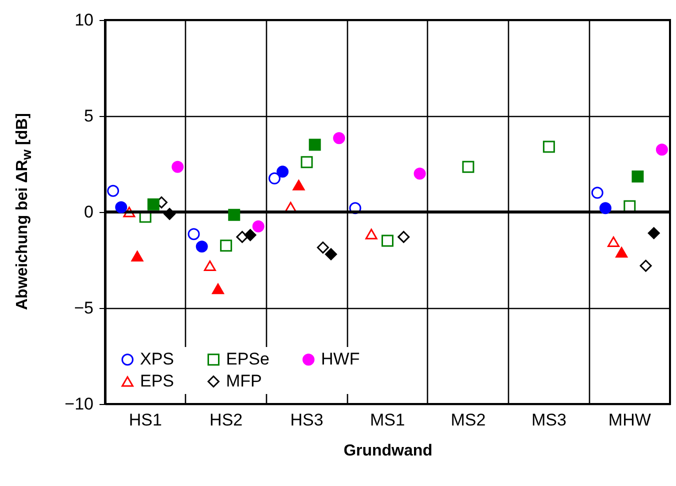 The height and width of the screenshot is (486, 676). What do you see at coordinates (145, 420) in the screenshot?
I see `x-tick-label: HS1` at bounding box center [145, 420].